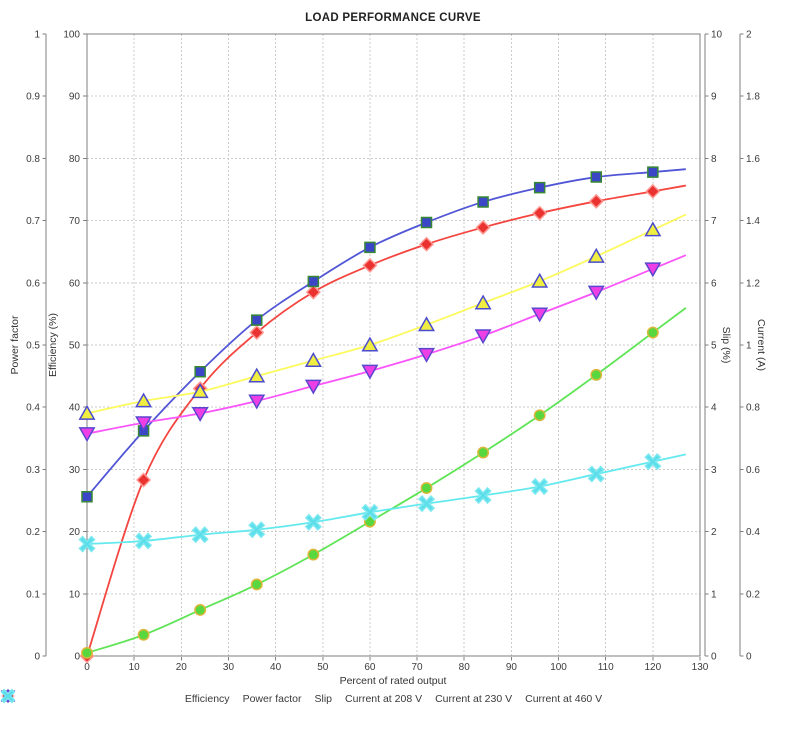  What do you see at coordinates (714, 97) in the screenshot?
I see `slip-tick-label: 9` at bounding box center [714, 97].